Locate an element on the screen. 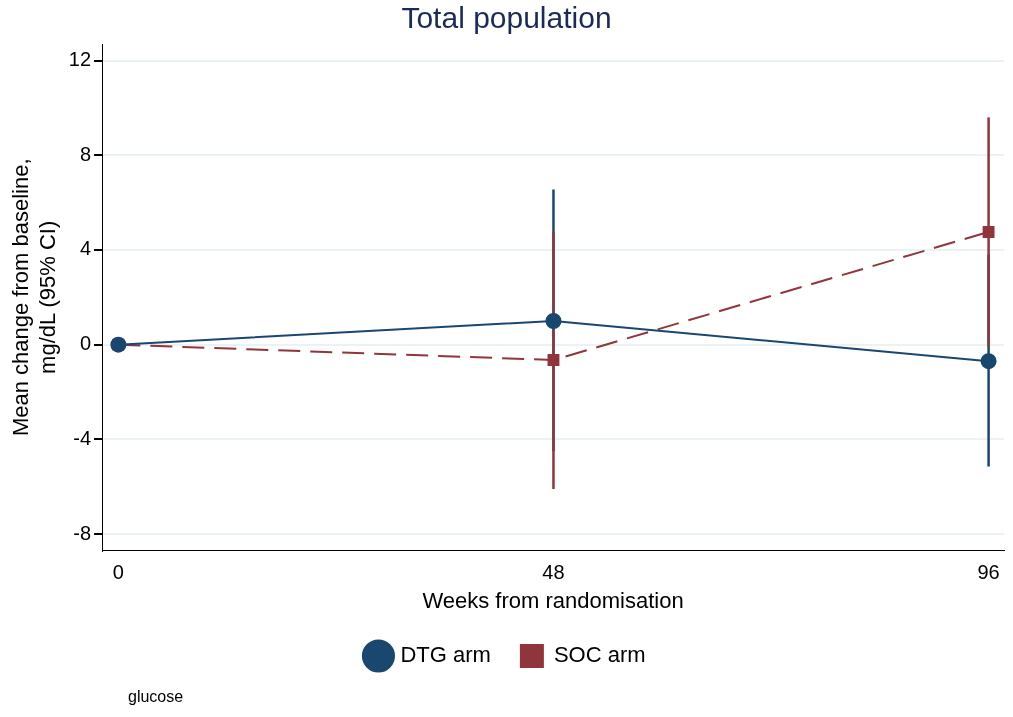 The height and width of the screenshot is (717, 1013). y-axis-title: Mean change from baseline, mg/dL (95% CI) is located at coordinates (34, 297).